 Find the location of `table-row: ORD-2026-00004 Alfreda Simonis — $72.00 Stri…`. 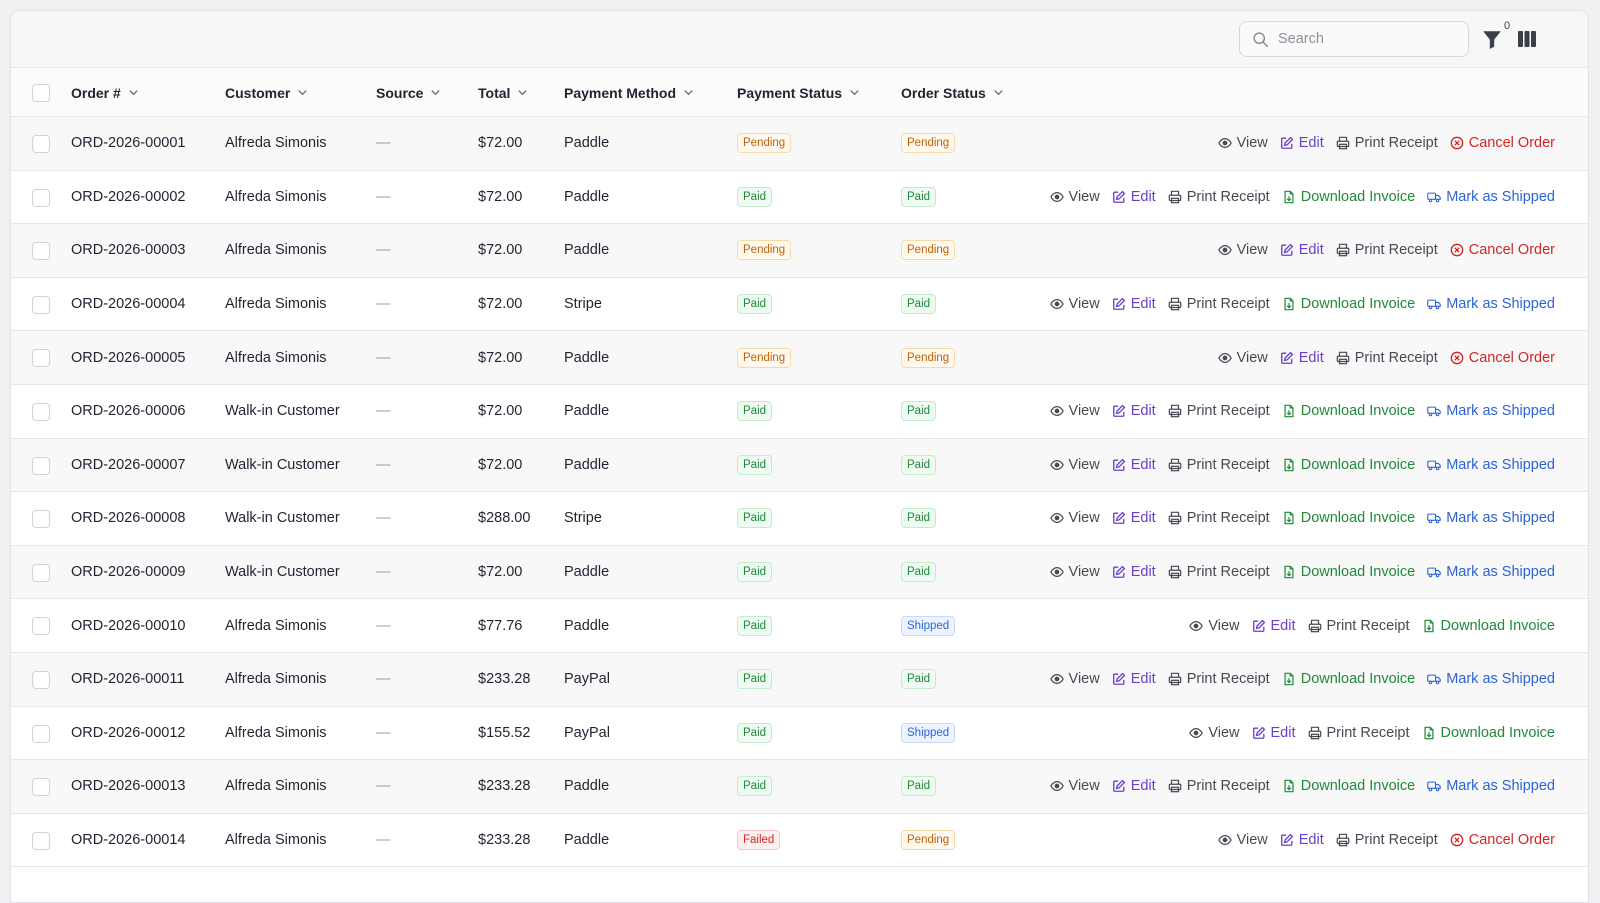

table-row: ORD-2026-00004 Alfreda Simonis — $72.00 Stri… is located at coordinates (799, 305).